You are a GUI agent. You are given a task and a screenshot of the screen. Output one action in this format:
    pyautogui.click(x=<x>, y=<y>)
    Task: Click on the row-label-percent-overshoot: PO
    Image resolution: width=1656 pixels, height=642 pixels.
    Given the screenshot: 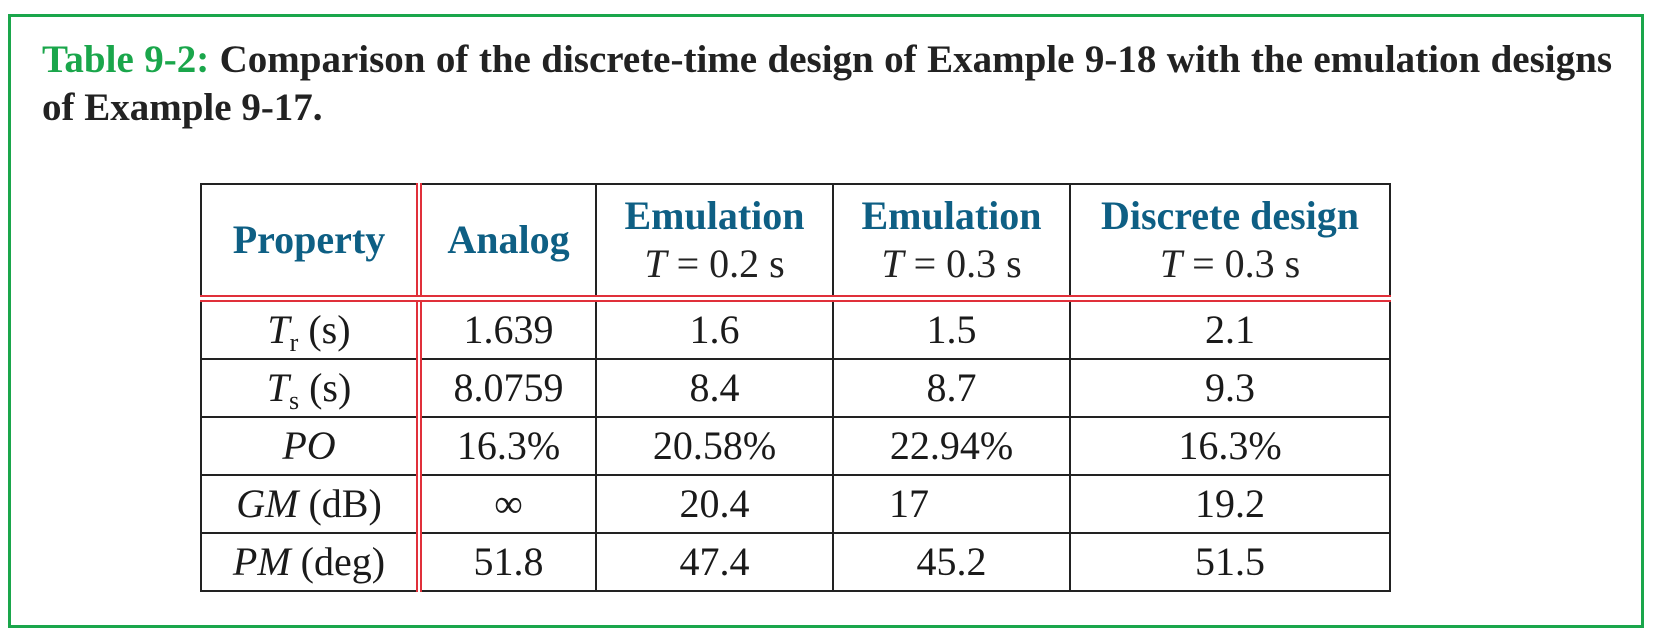 What is the action you would take?
    pyautogui.click(x=311, y=446)
    